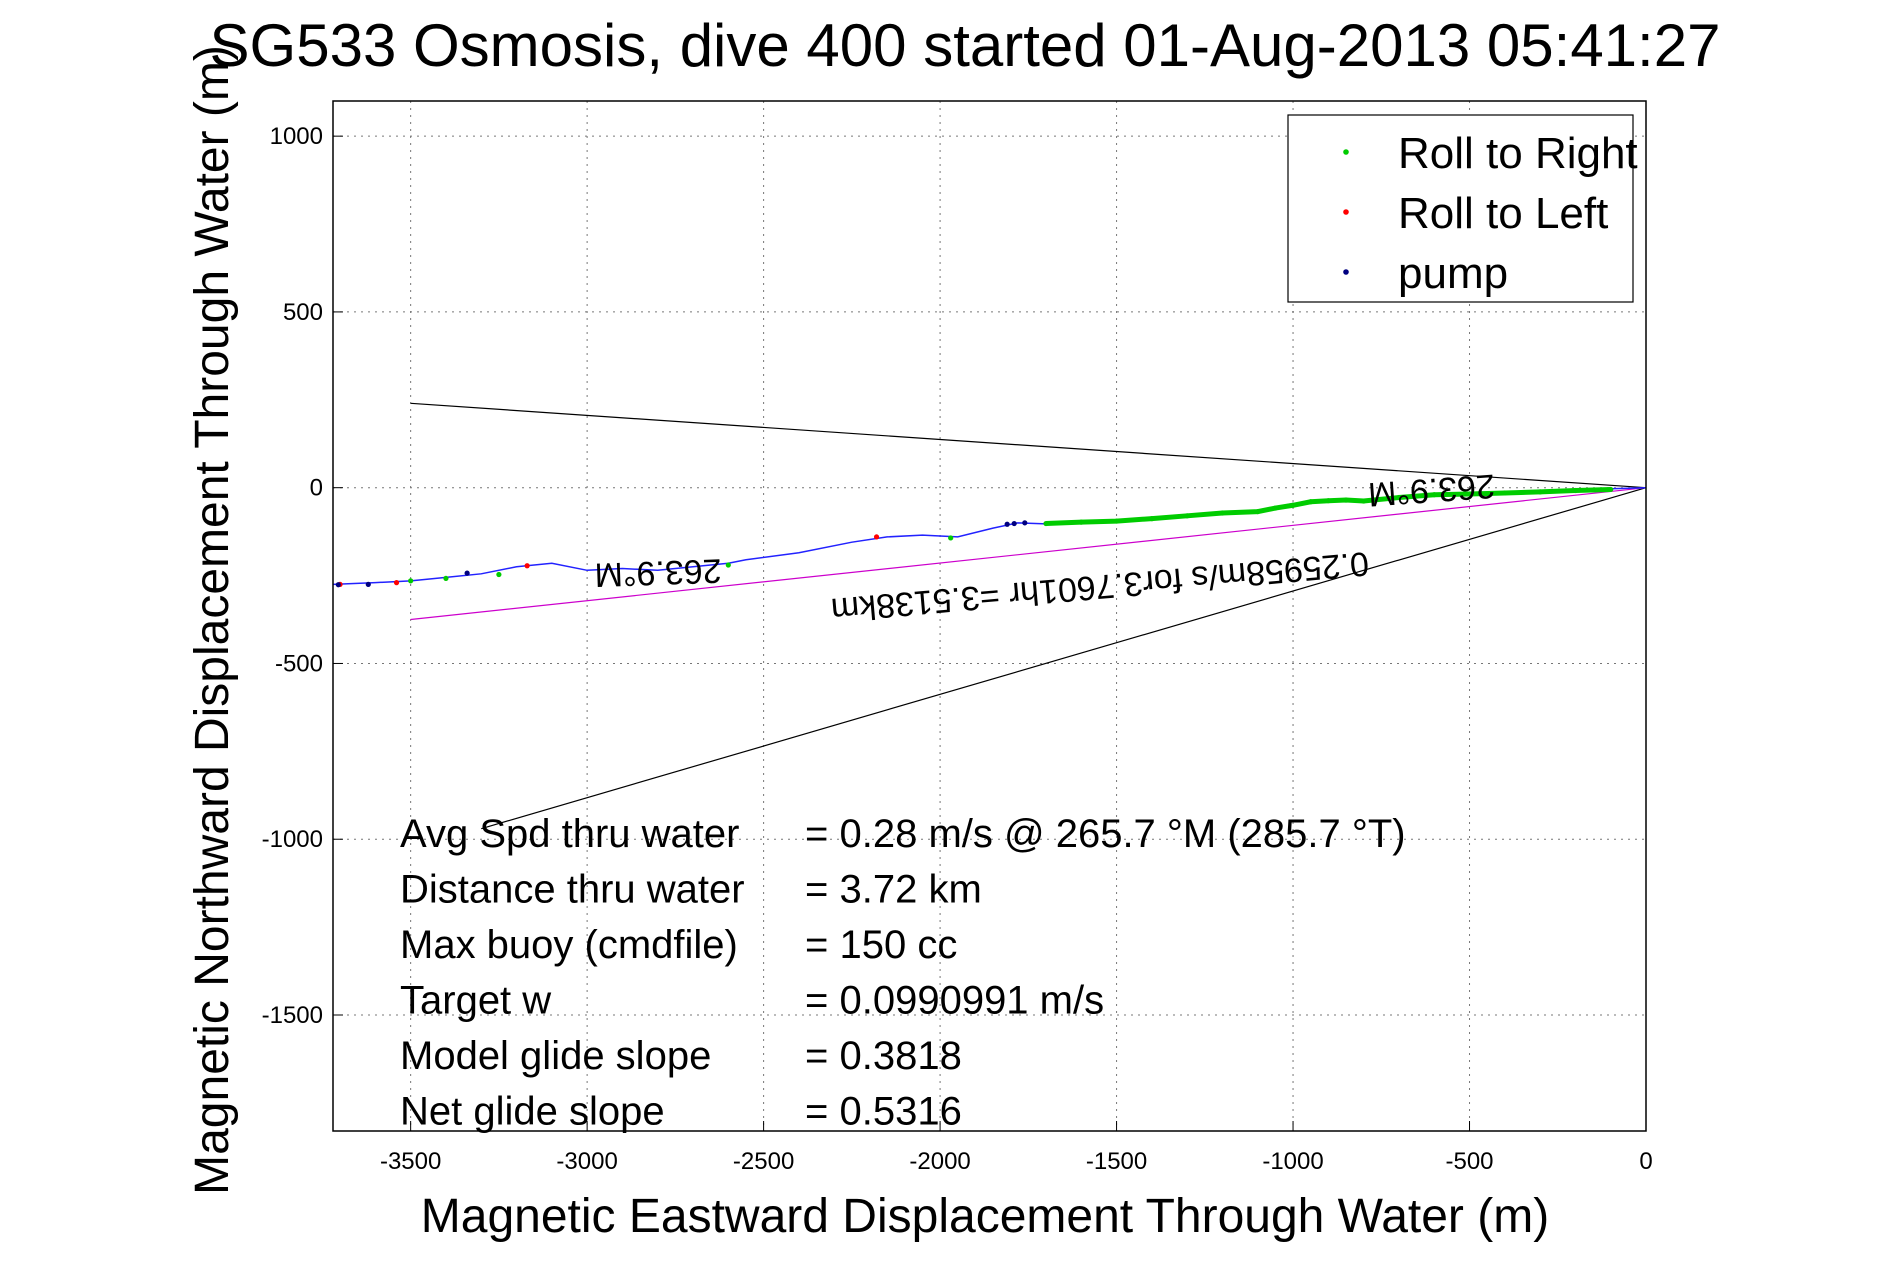  Describe the element at coordinates (883, 1056) in the screenshot. I see `stat-value: = 0.3818` at that location.